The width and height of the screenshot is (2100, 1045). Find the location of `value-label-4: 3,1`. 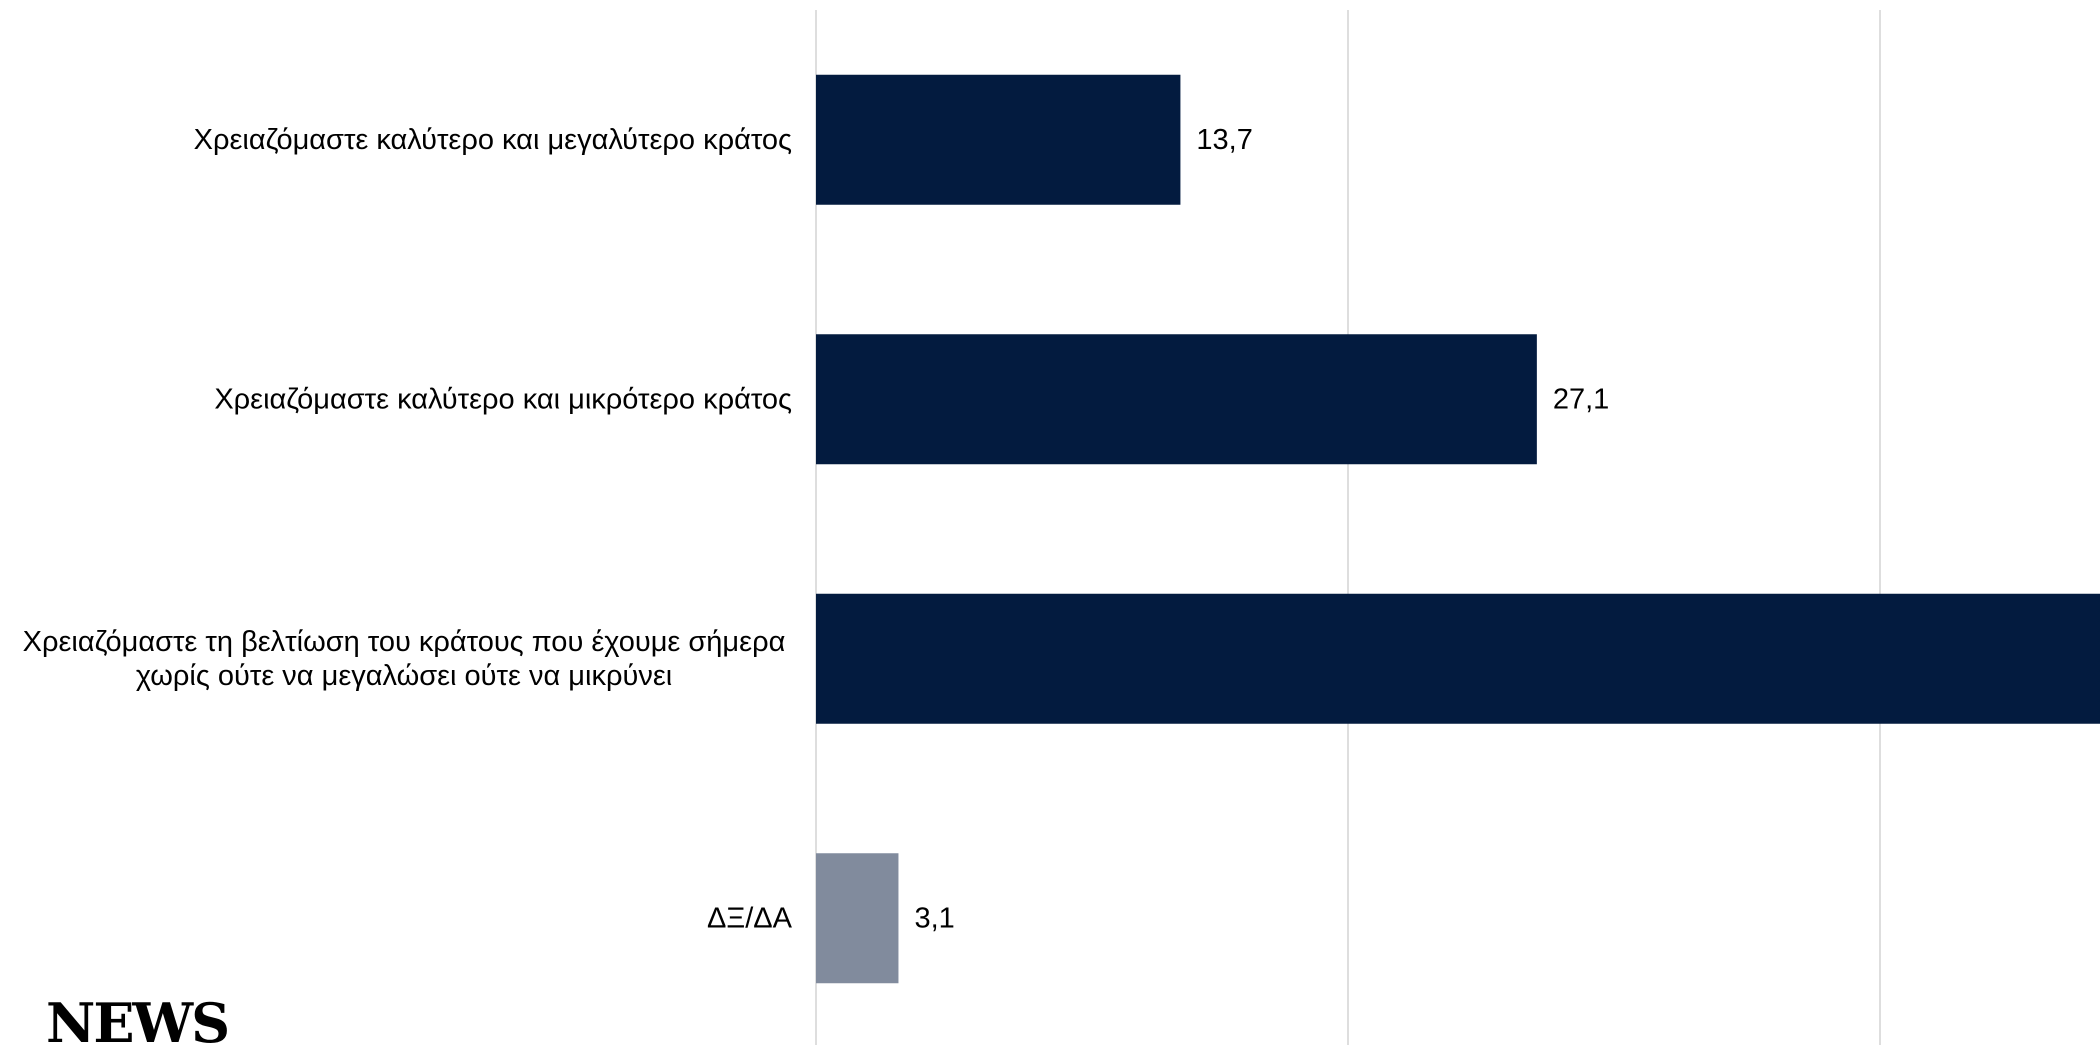

value-label-4: 3,1 is located at coordinates (934, 918).